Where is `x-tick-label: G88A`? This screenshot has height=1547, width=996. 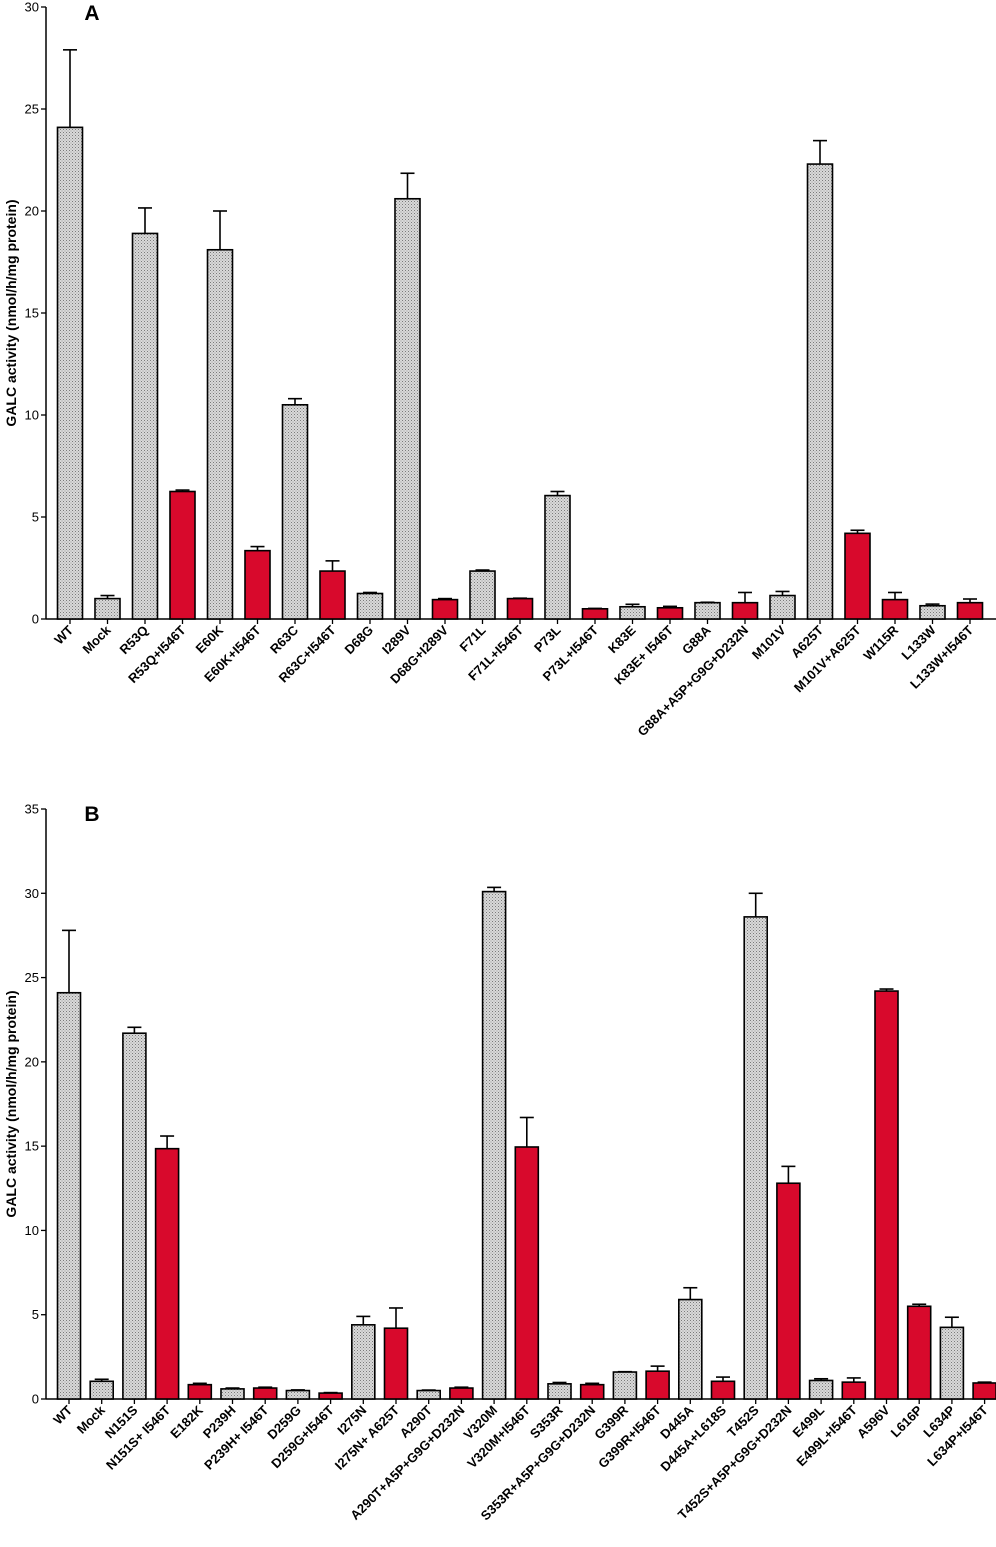
x-tick-label: G88A is located at coordinates (696, 639).